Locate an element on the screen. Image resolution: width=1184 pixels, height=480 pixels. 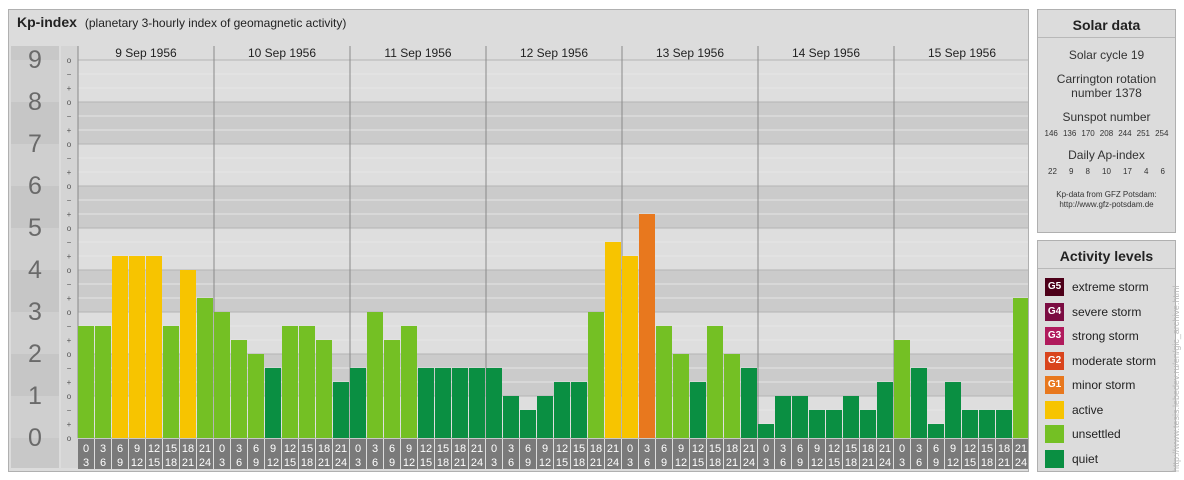
legend-label: moderate storm is located at coordinates (1114, 360).